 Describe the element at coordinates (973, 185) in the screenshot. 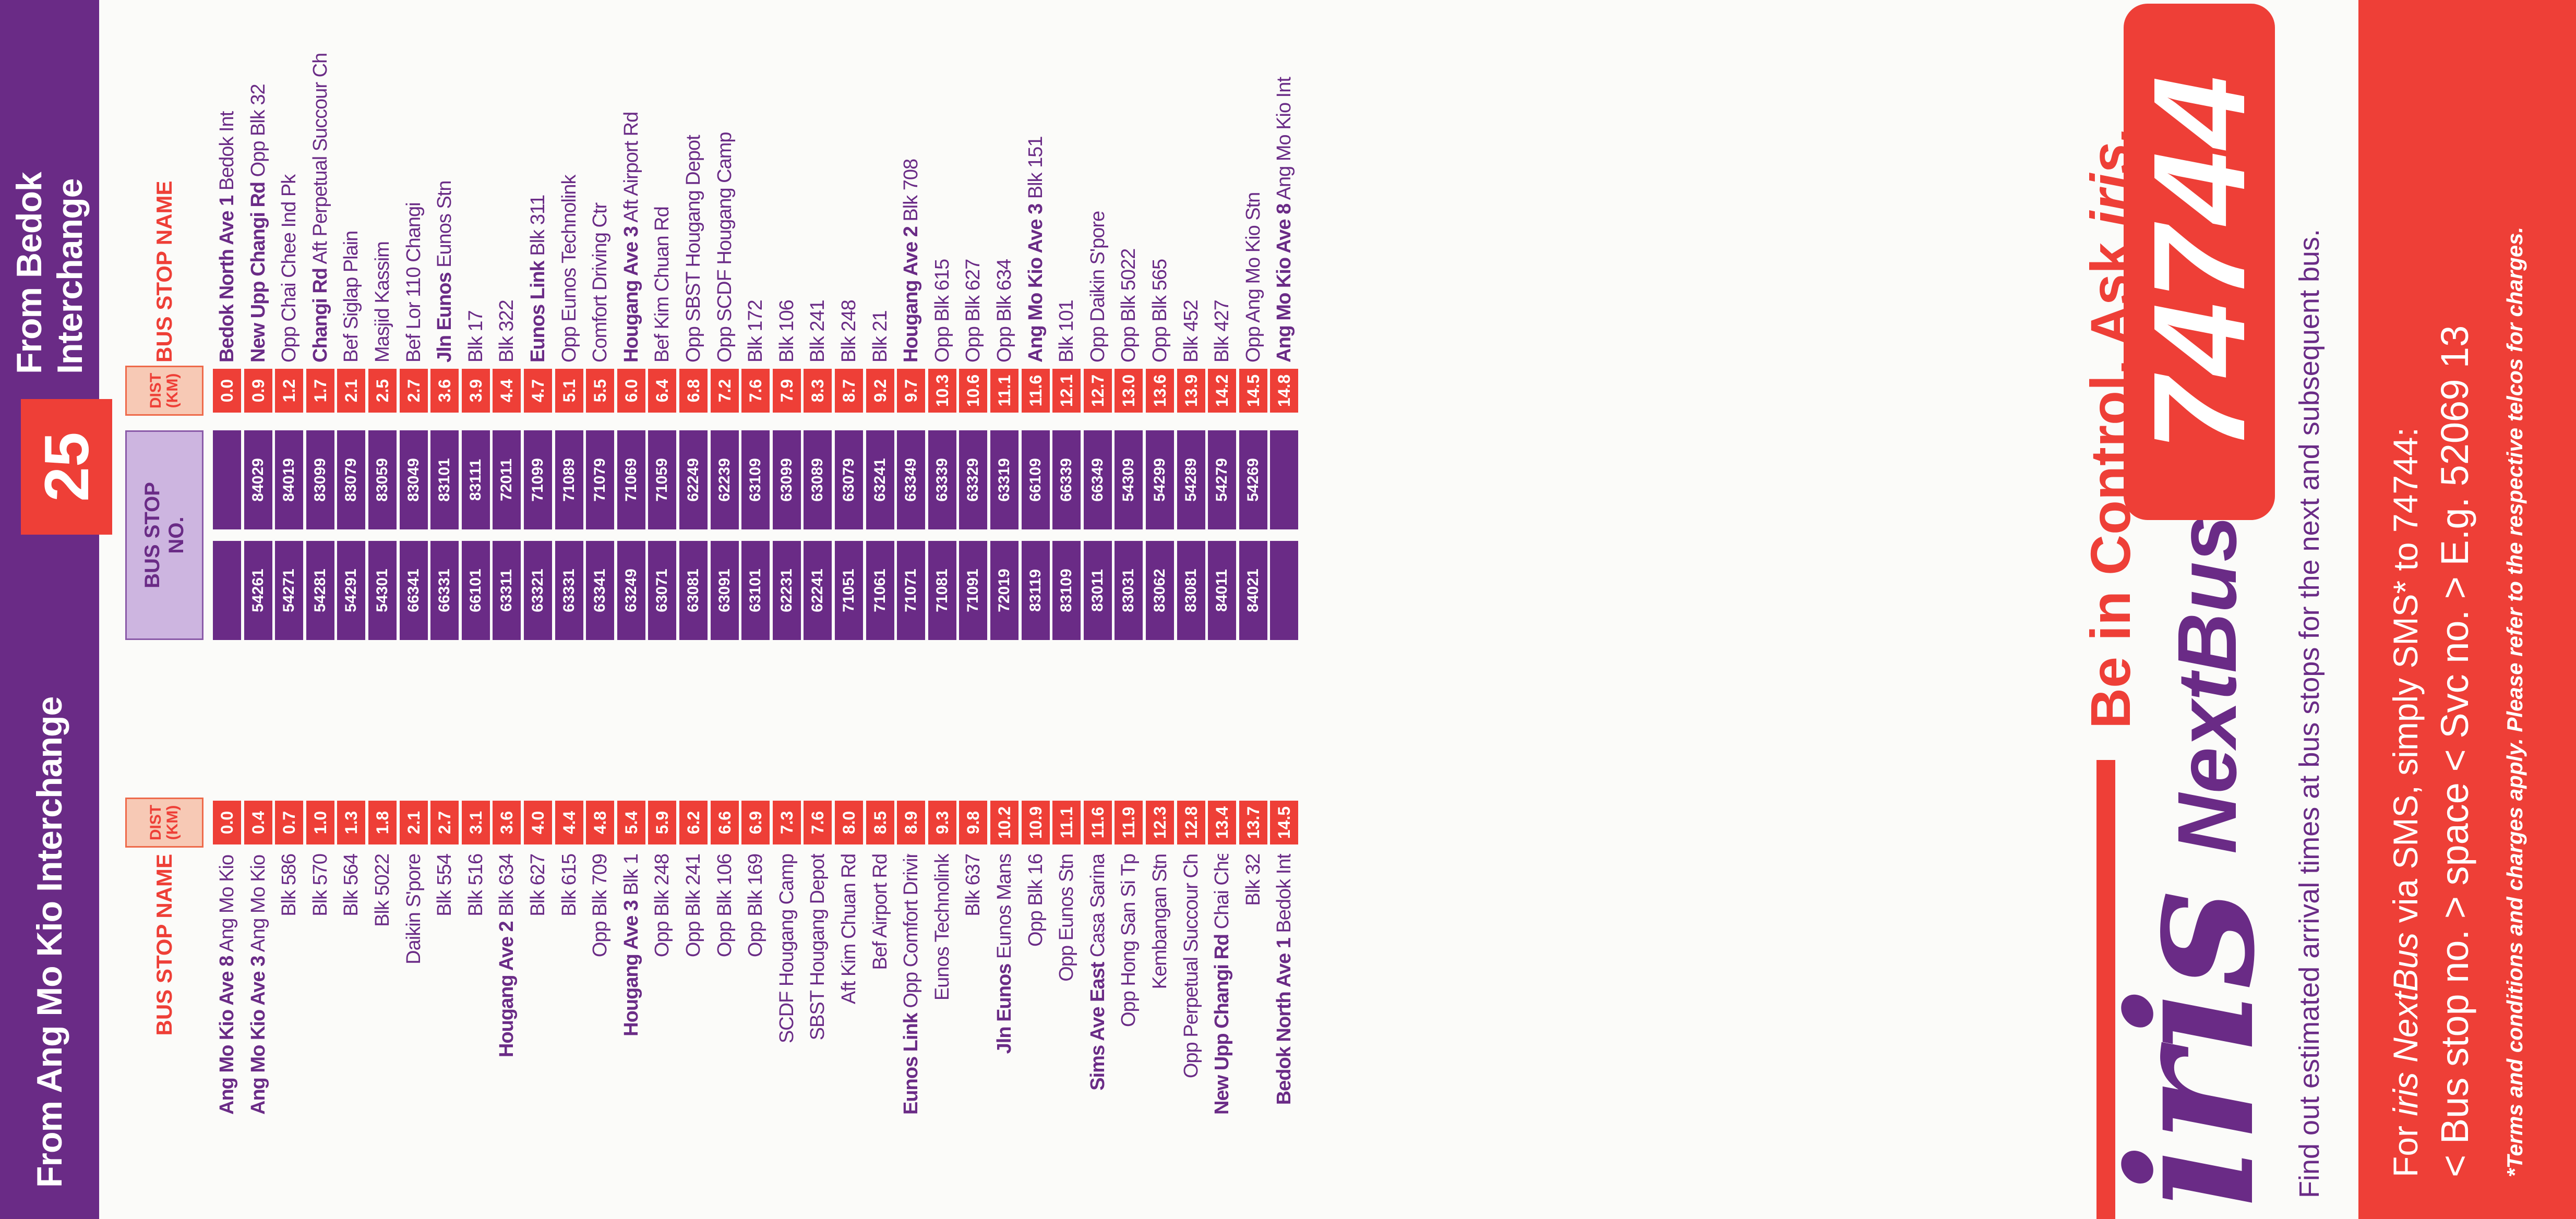

I see `right-stop-name: Opp Blk 627` at that location.